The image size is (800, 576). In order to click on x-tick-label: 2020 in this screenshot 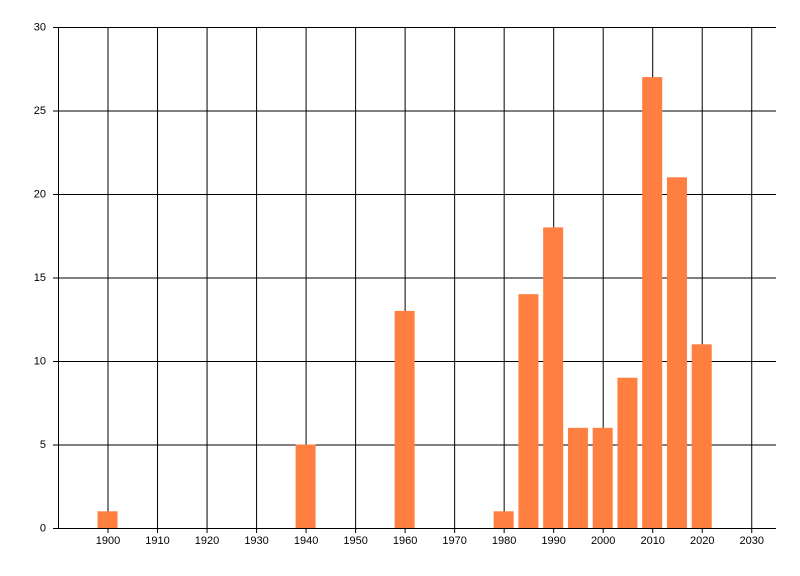, I will do `click(702, 541)`.